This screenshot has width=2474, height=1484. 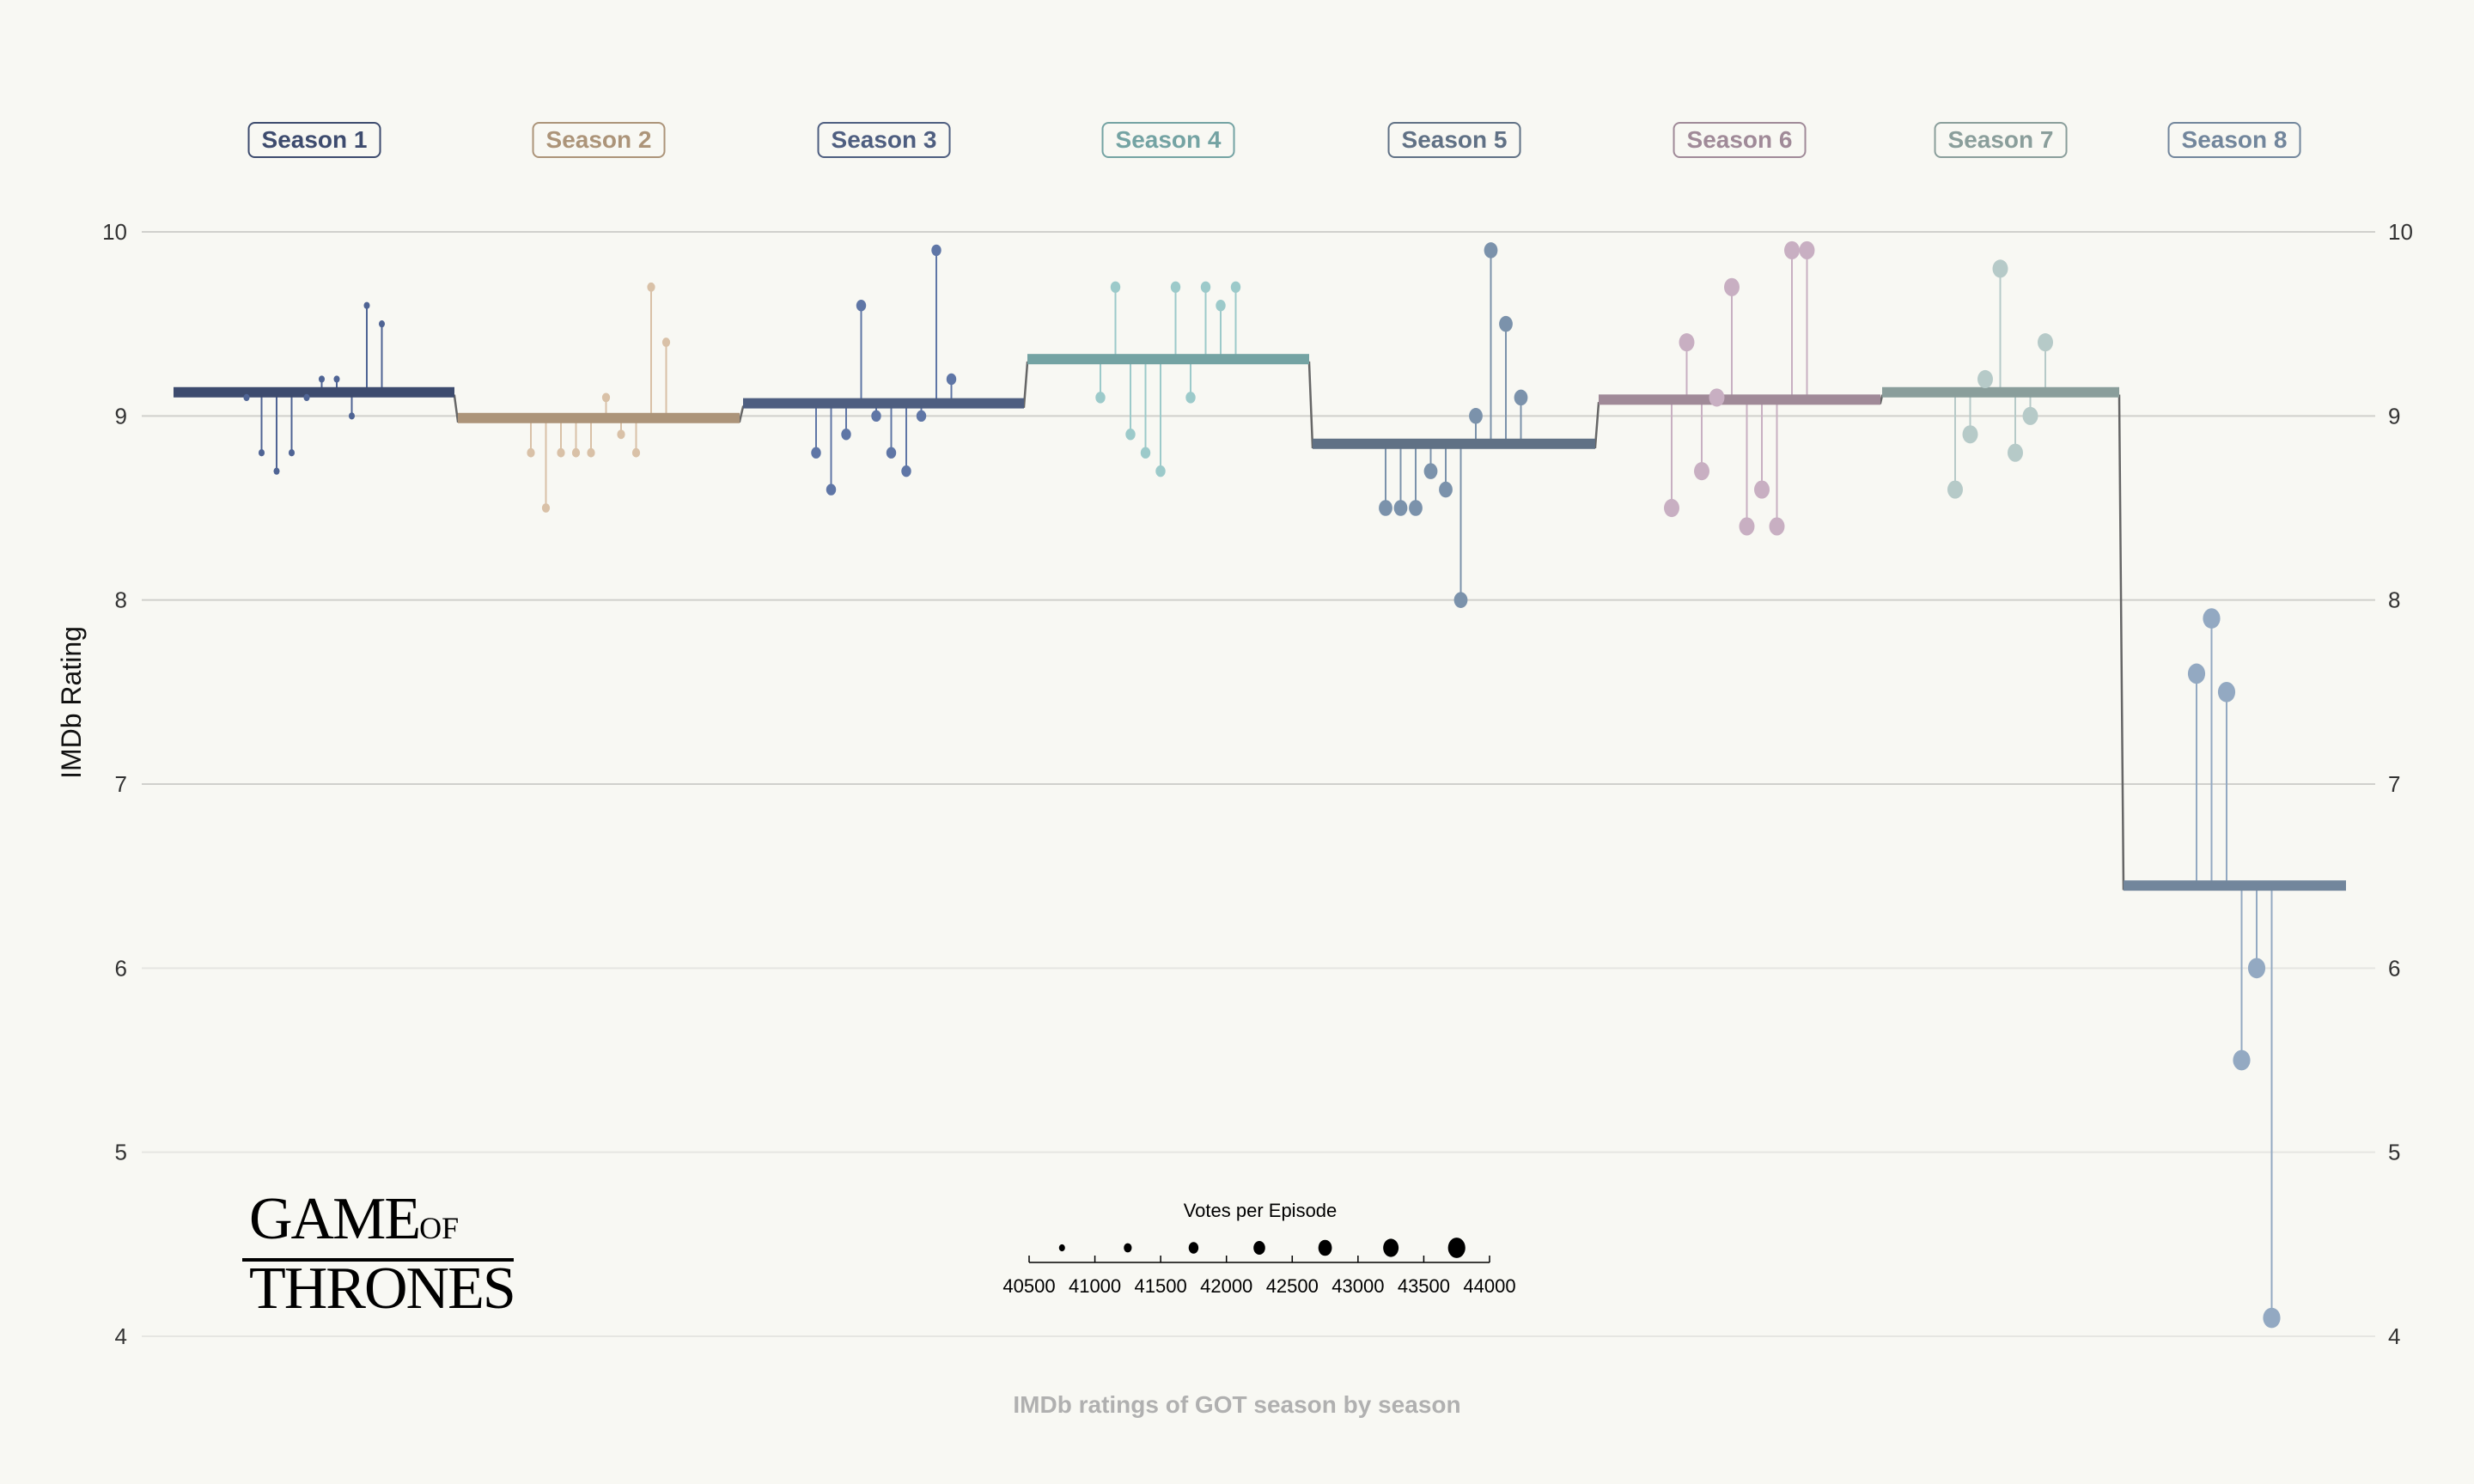 I want to click on season-label: Season 3, so click(x=884, y=140).